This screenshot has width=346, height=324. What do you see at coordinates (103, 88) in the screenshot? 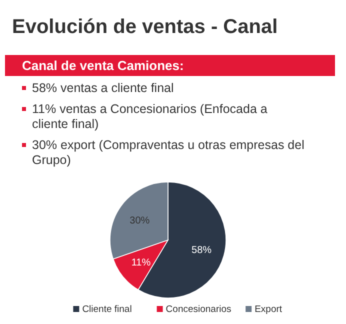
I see `text: 58% ventas a cliente final` at bounding box center [103, 88].